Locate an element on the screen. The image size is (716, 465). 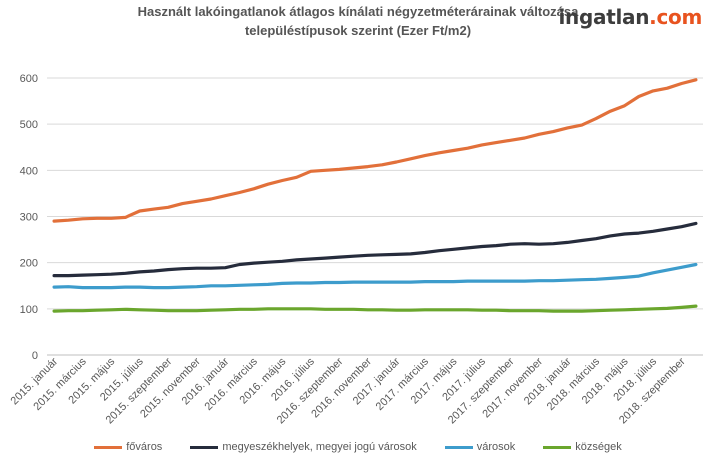
y-tick-label: 0 is located at coordinates (35, 356).